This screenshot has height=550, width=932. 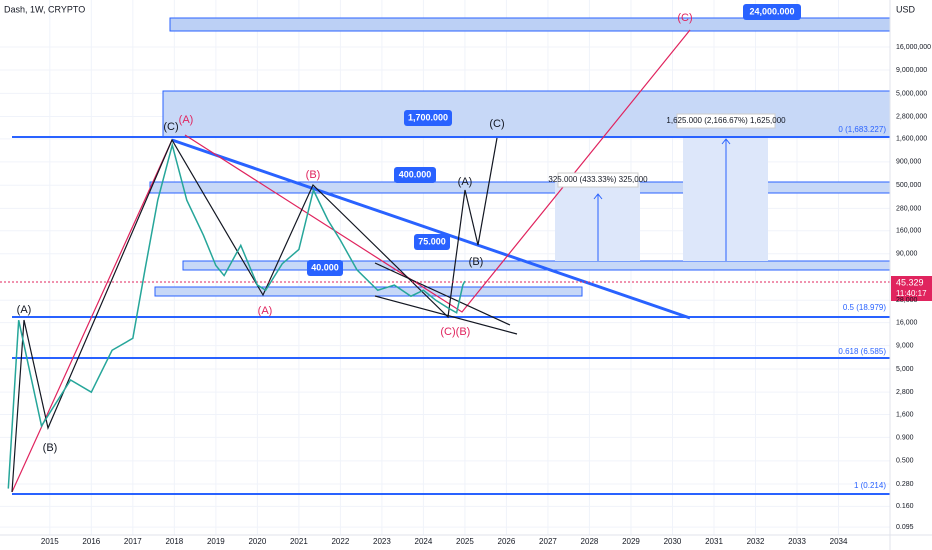 What do you see at coordinates (257, 541) in the screenshot?
I see `x-tick-label: 2020` at bounding box center [257, 541].